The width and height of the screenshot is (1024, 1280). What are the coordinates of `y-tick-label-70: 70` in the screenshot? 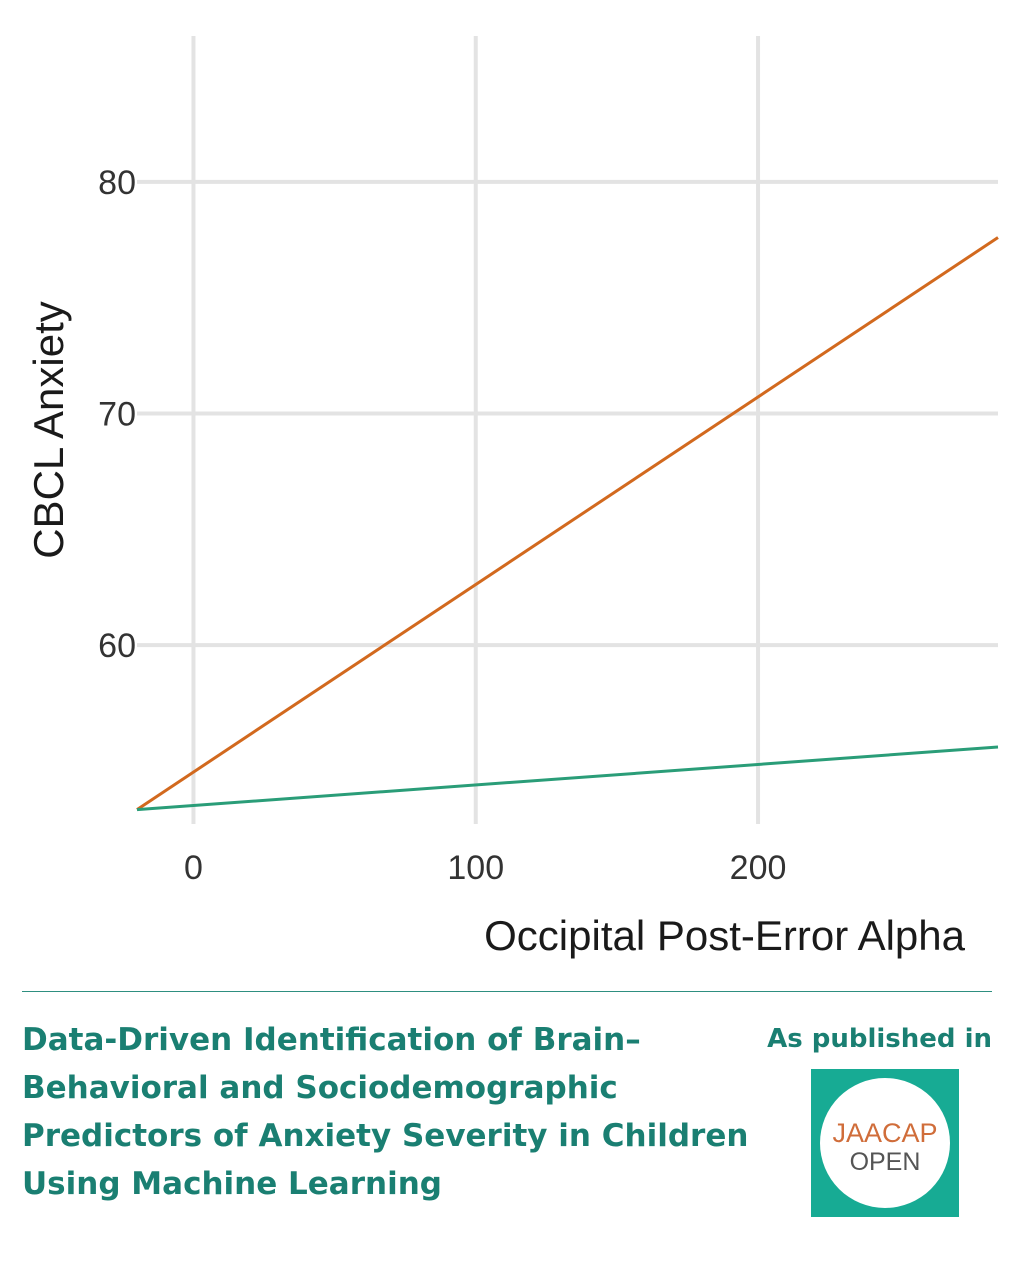 It's located at (117, 415).